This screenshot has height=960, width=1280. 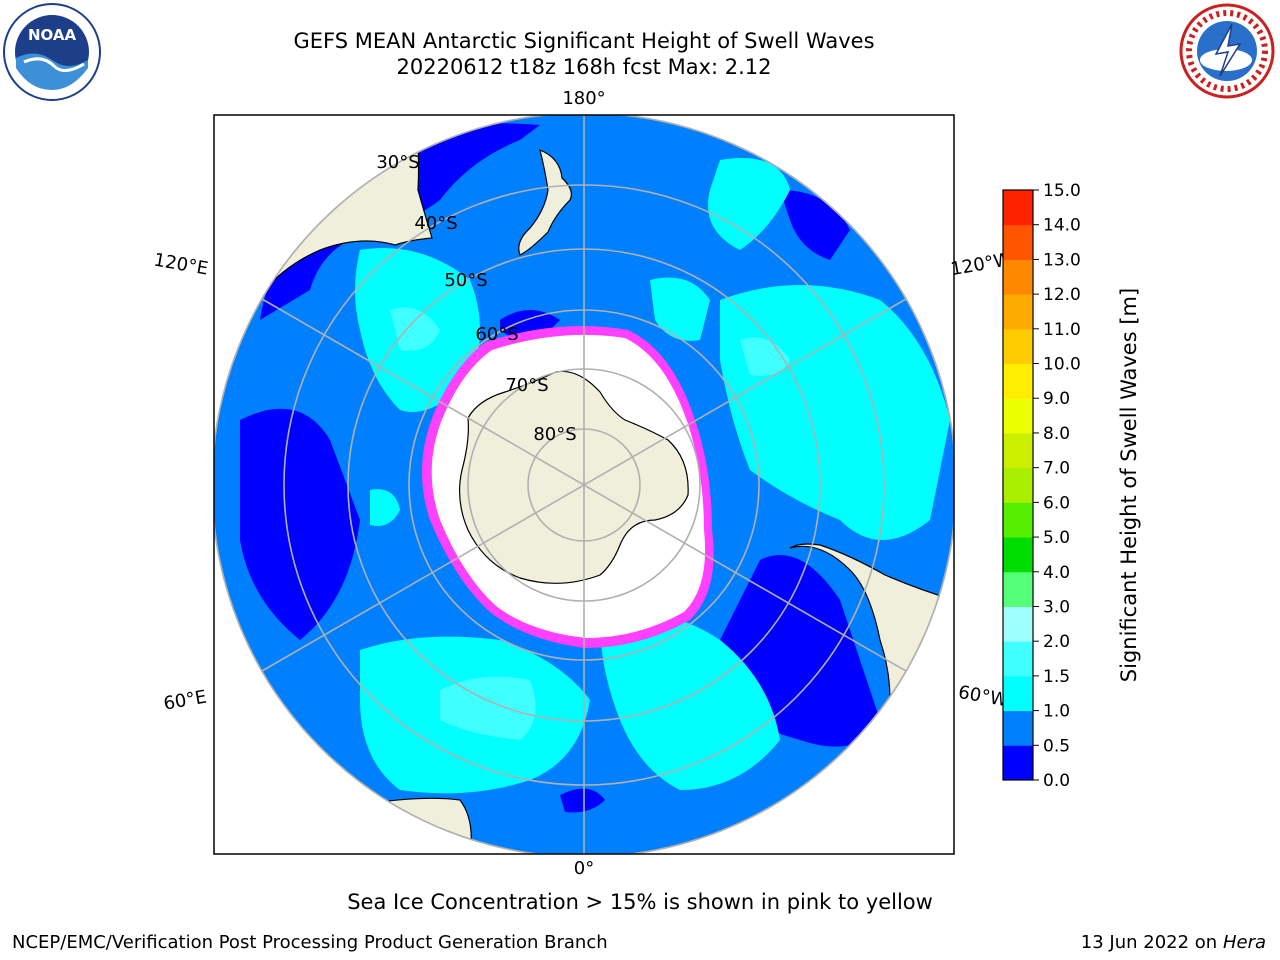 I want to click on colorbar-tick-label: 7.0, so click(x=1056, y=469).